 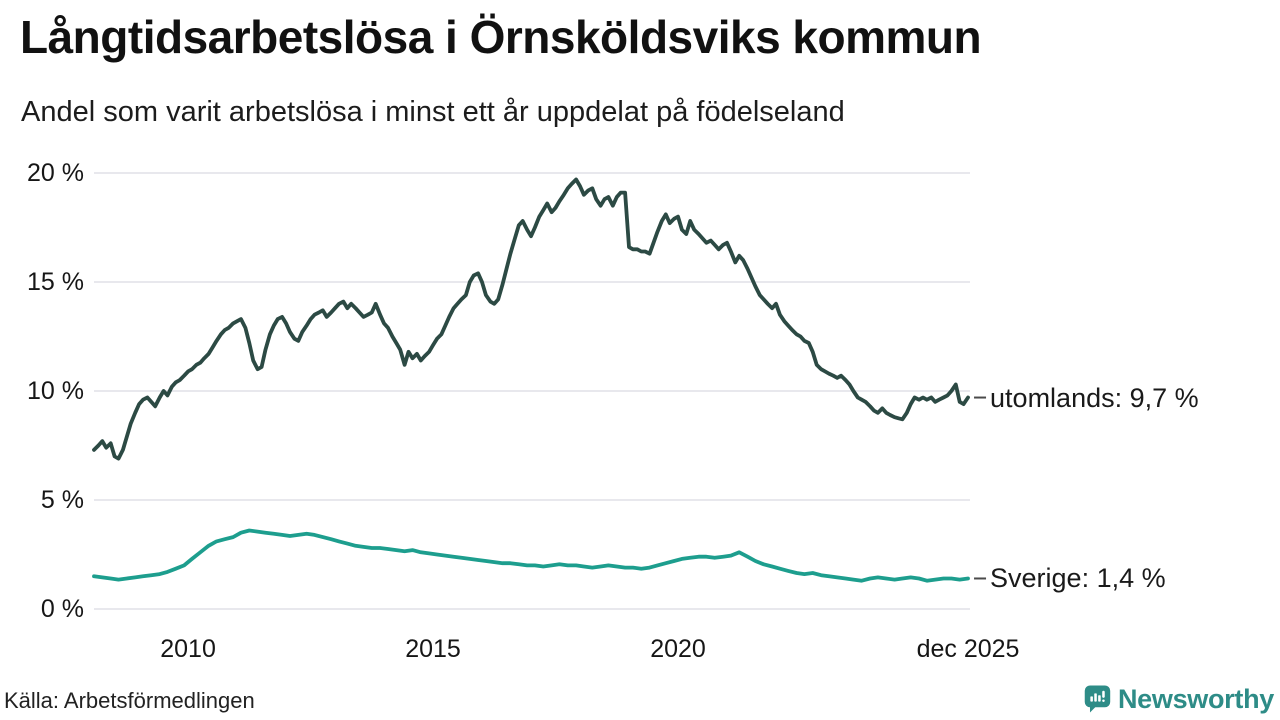 I want to click on newsworthy-logo: Newsworthy, so click(x=1179, y=699).